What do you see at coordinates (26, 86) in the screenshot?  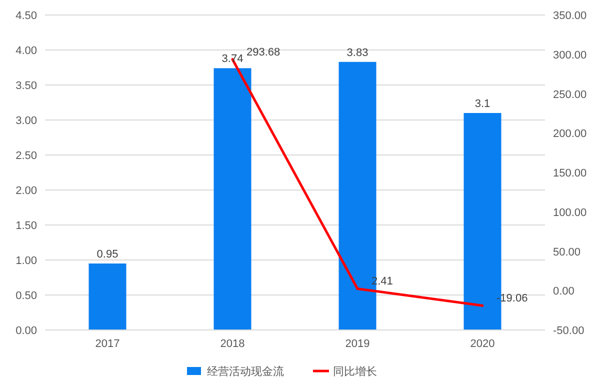 I see `y-tick-label: 3.50` at bounding box center [26, 86].